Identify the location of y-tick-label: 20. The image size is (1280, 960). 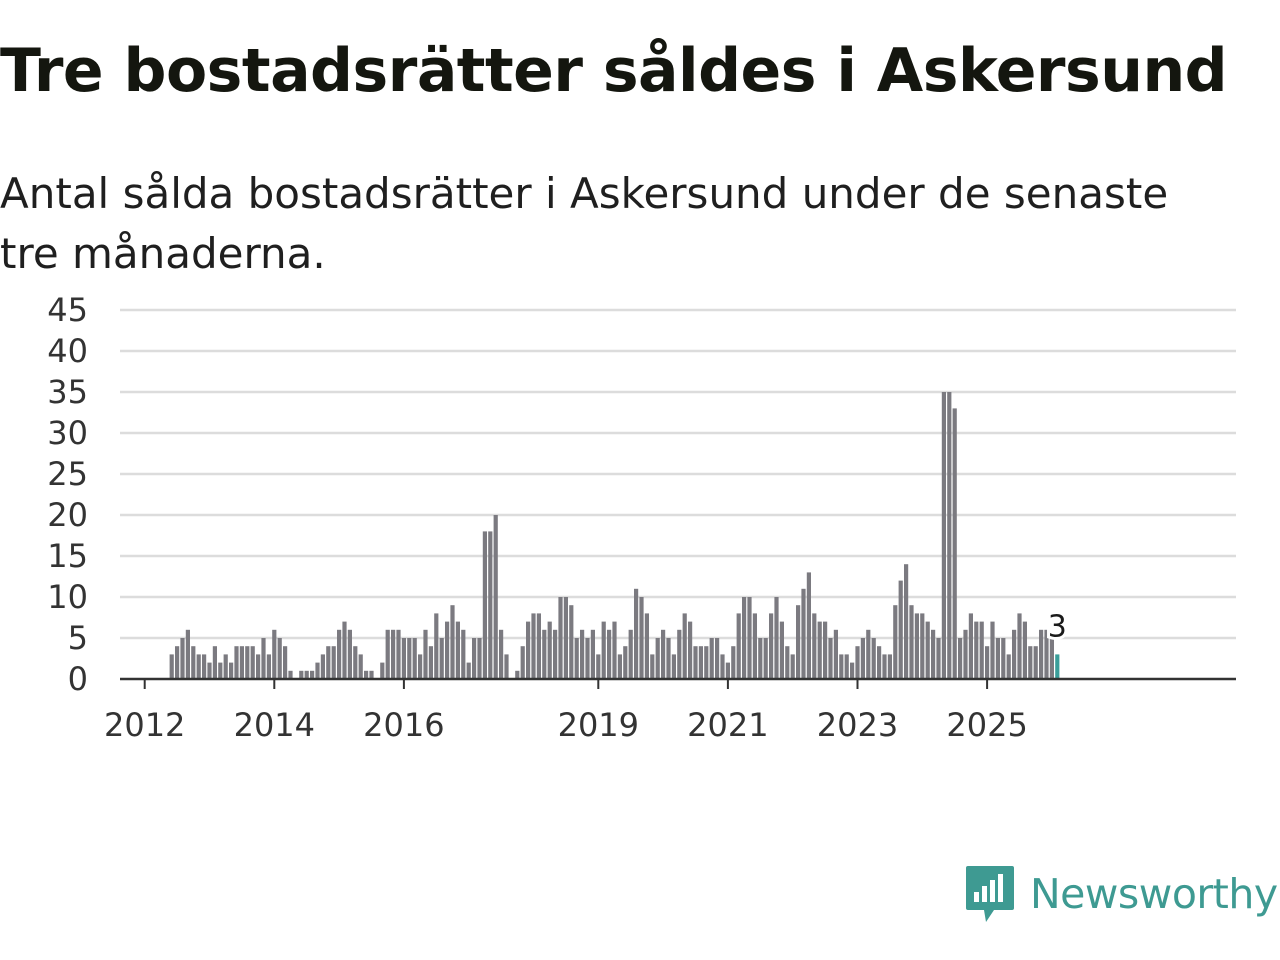
(67, 515).